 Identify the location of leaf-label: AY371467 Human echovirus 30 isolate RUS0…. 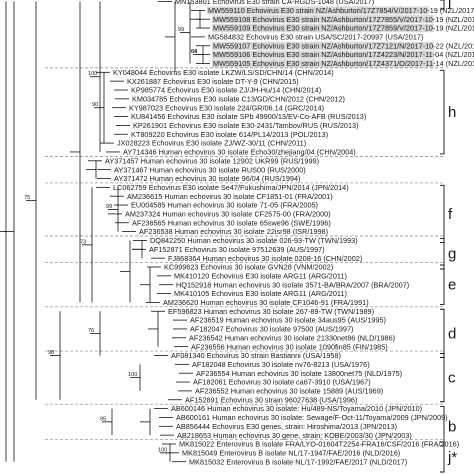
(210, 169).